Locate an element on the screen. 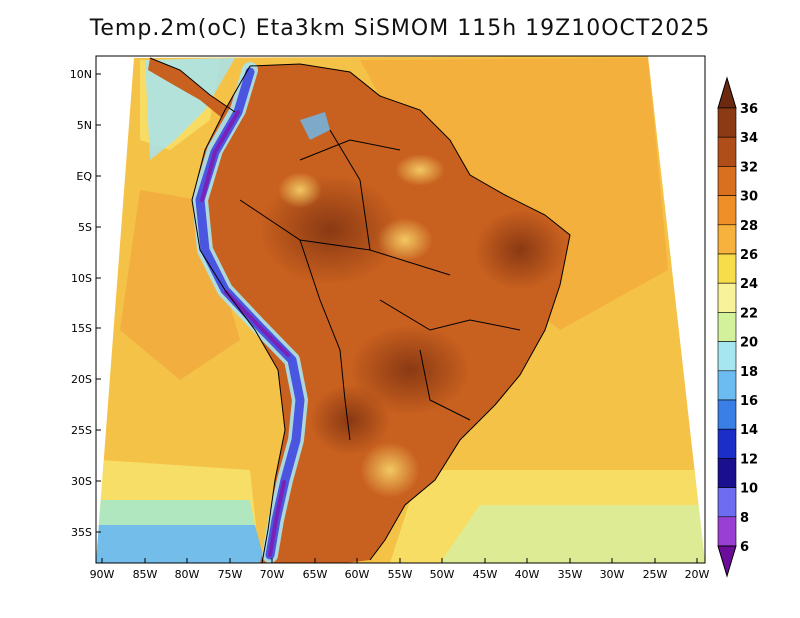 This screenshot has width=800, height=618. central-america-coast is located at coordinates (192, 85).